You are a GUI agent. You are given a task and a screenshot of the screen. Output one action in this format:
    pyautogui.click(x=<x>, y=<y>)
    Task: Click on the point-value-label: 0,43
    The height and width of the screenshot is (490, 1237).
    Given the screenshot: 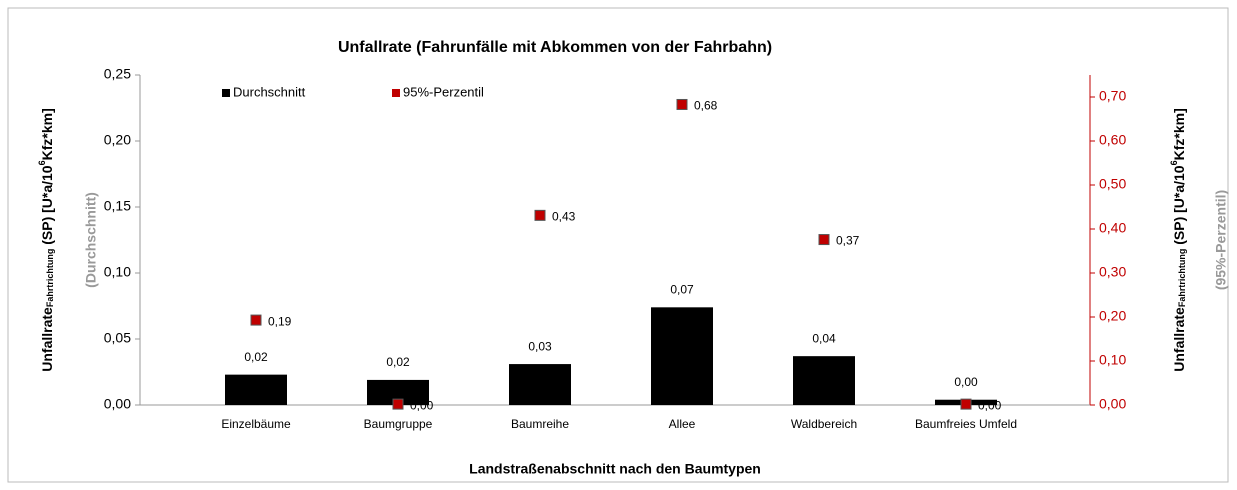 What is the action you would take?
    pyautogui.click(x=564, y=217)
    